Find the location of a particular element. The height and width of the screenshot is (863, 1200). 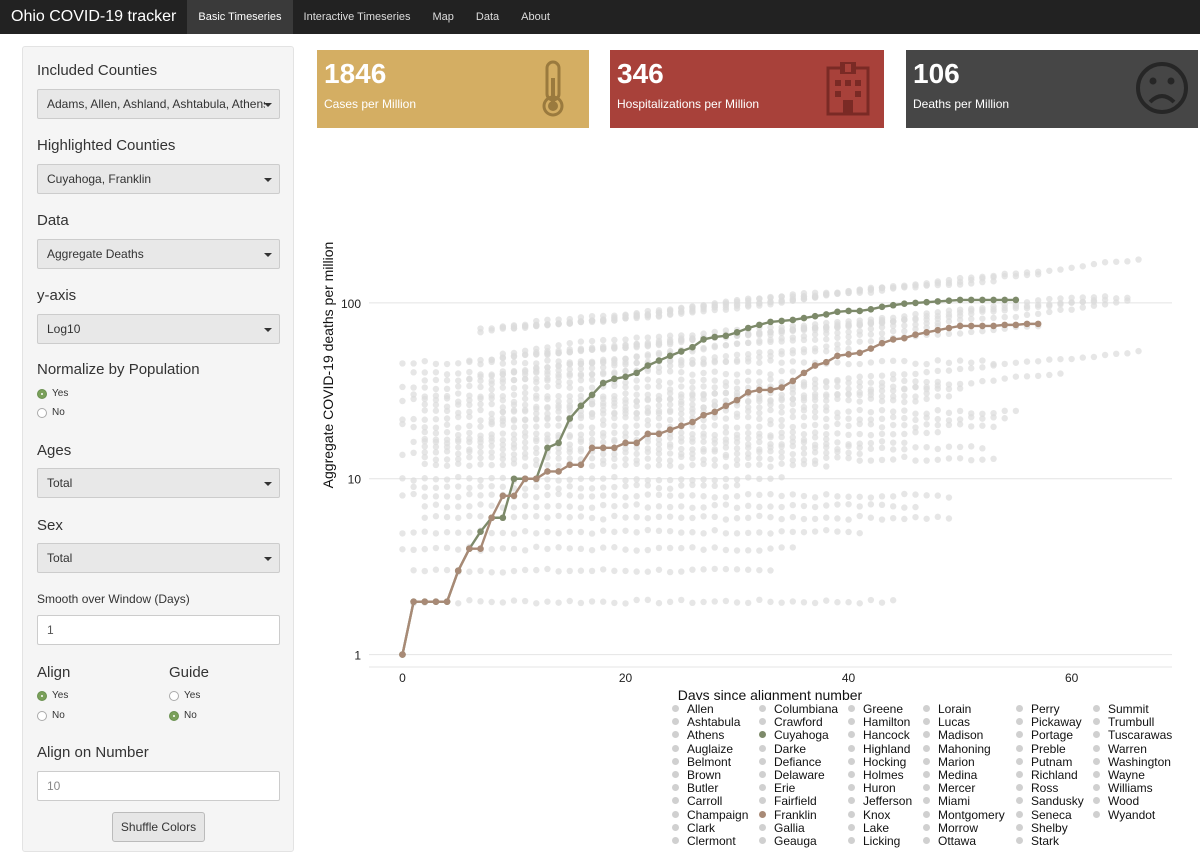

data-select: Aggregate Deaths is located at coordinates (158, 254).